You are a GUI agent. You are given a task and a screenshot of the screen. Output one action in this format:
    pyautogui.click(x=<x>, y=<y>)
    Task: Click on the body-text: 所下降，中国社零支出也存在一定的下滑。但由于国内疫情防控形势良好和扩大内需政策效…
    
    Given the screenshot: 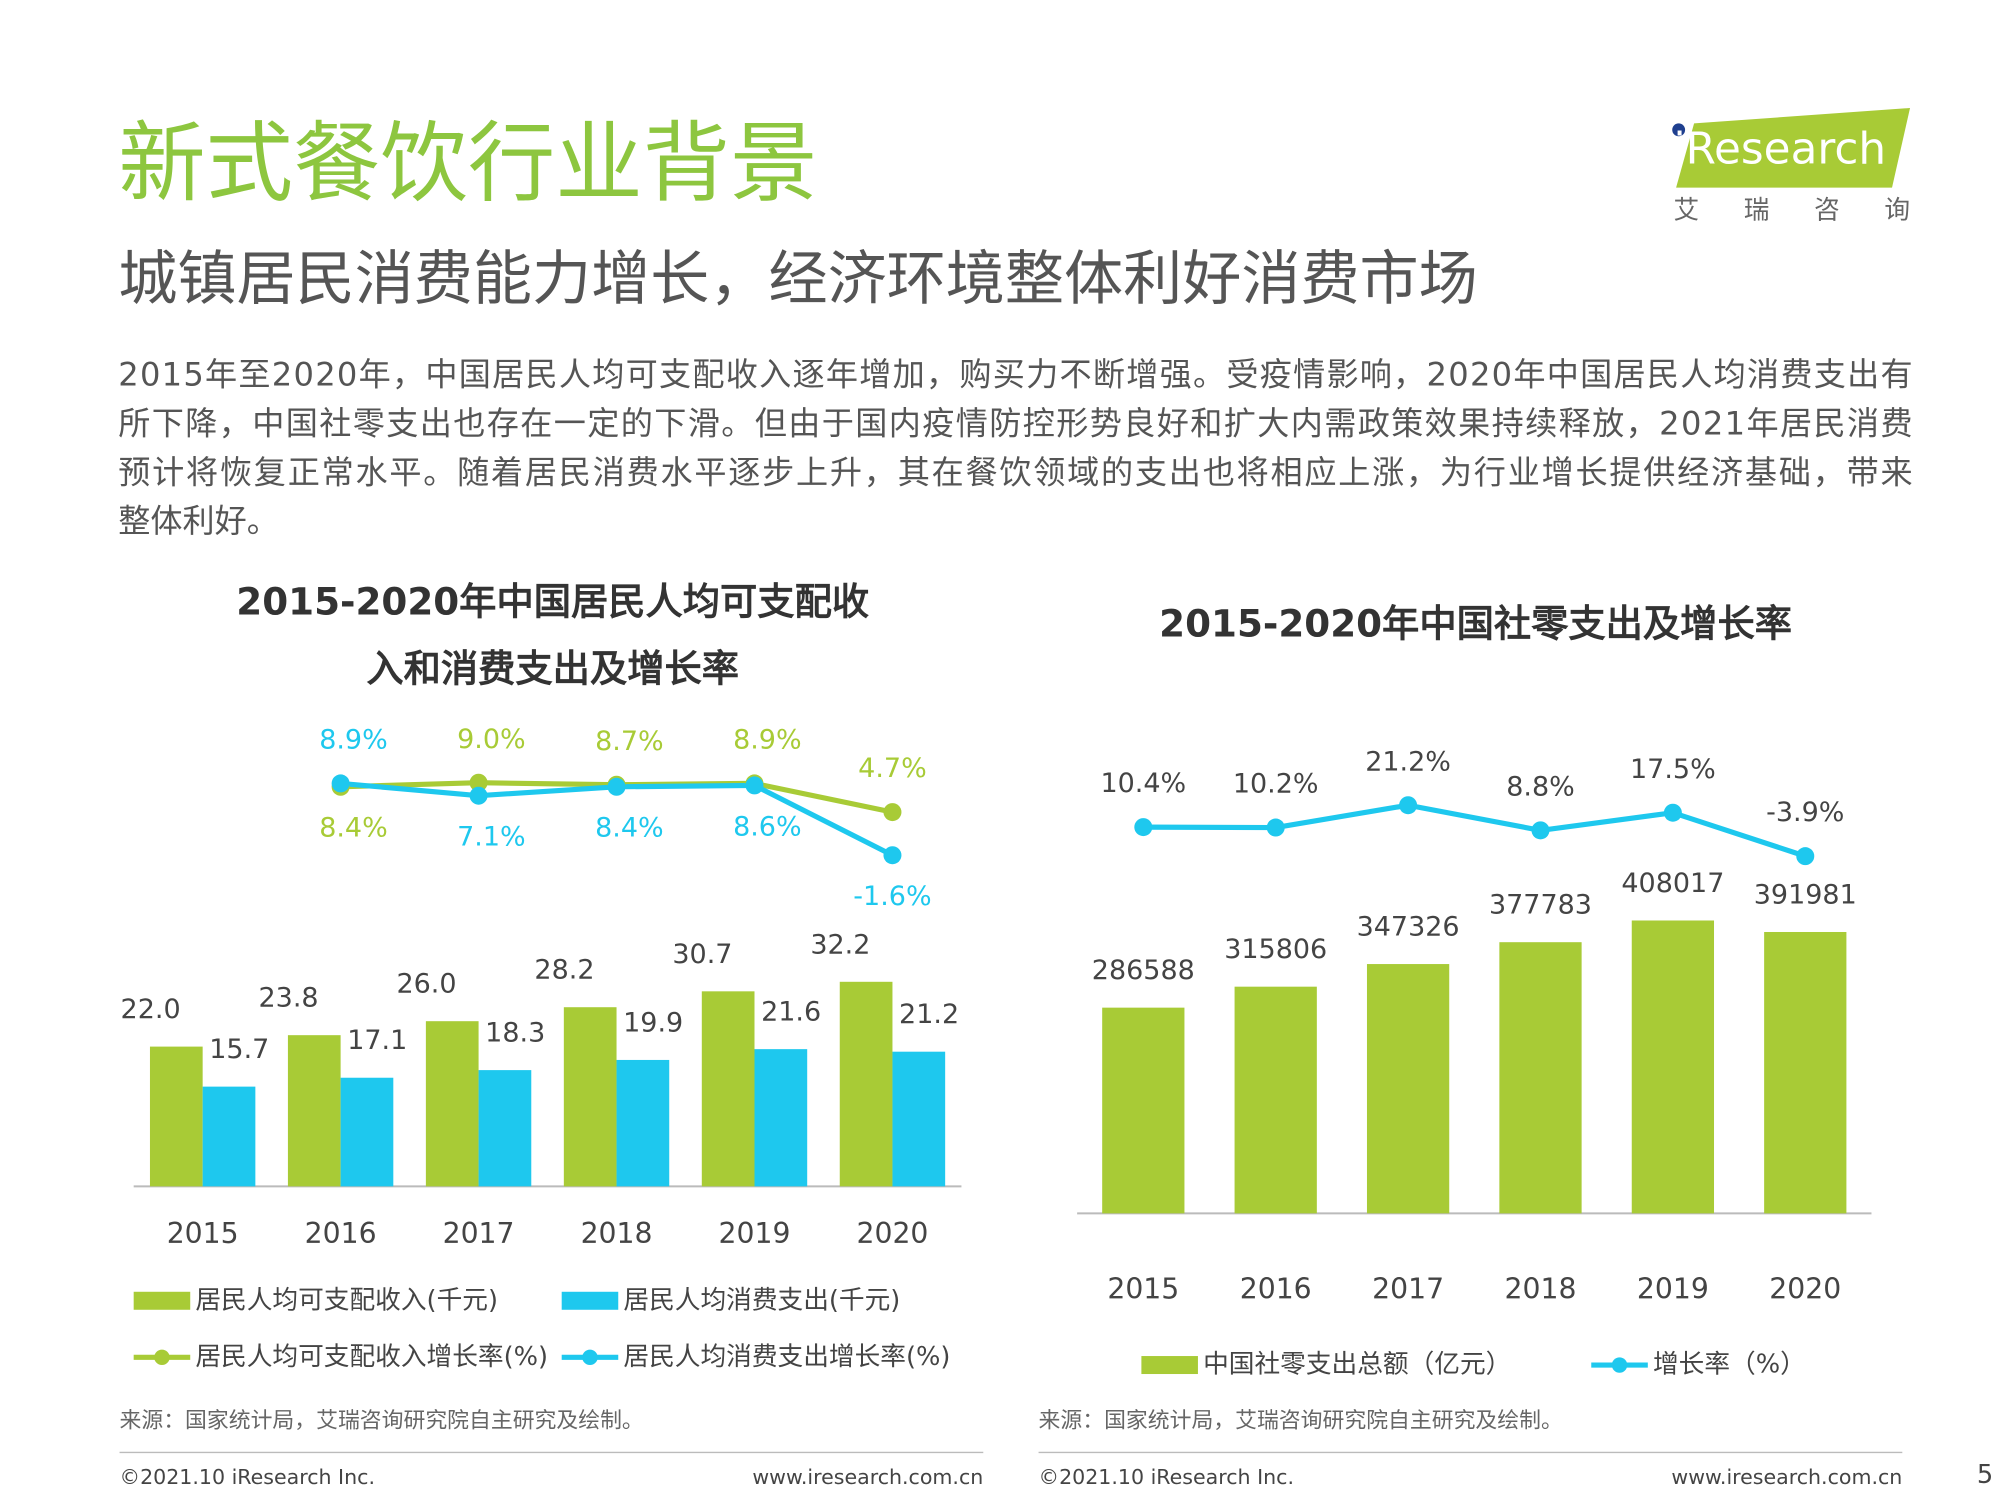 What is the action you would take?
    pyautogui.click(x=1015, y=423)
    